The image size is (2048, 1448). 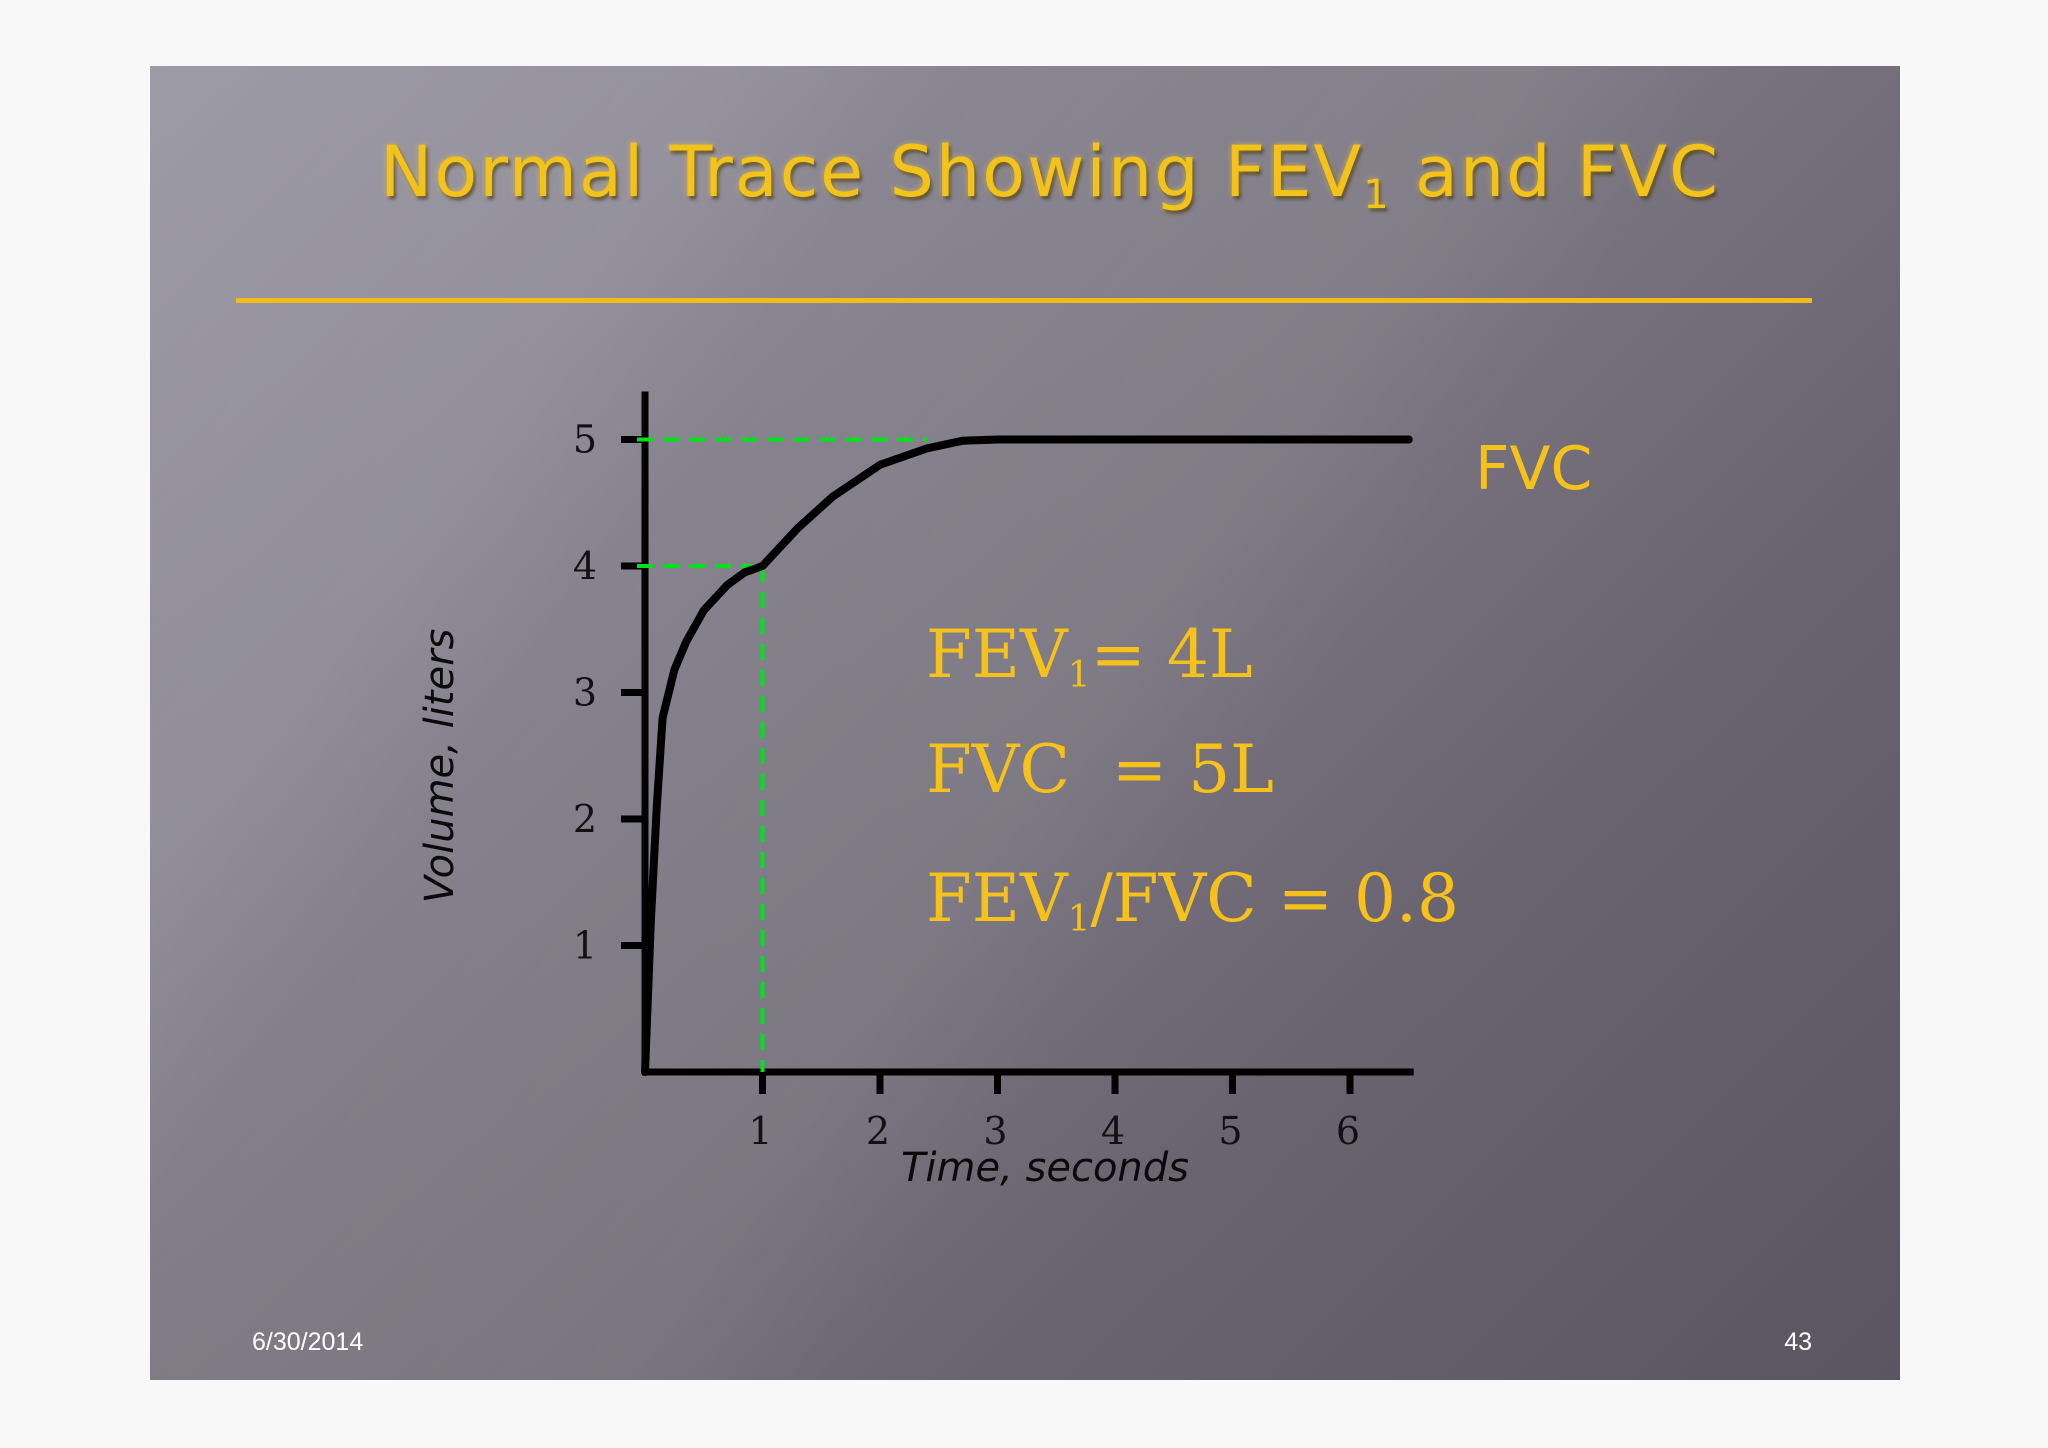 I want to click on title-main: Normal Trace Showing FEV, so click(x=872, y=172).